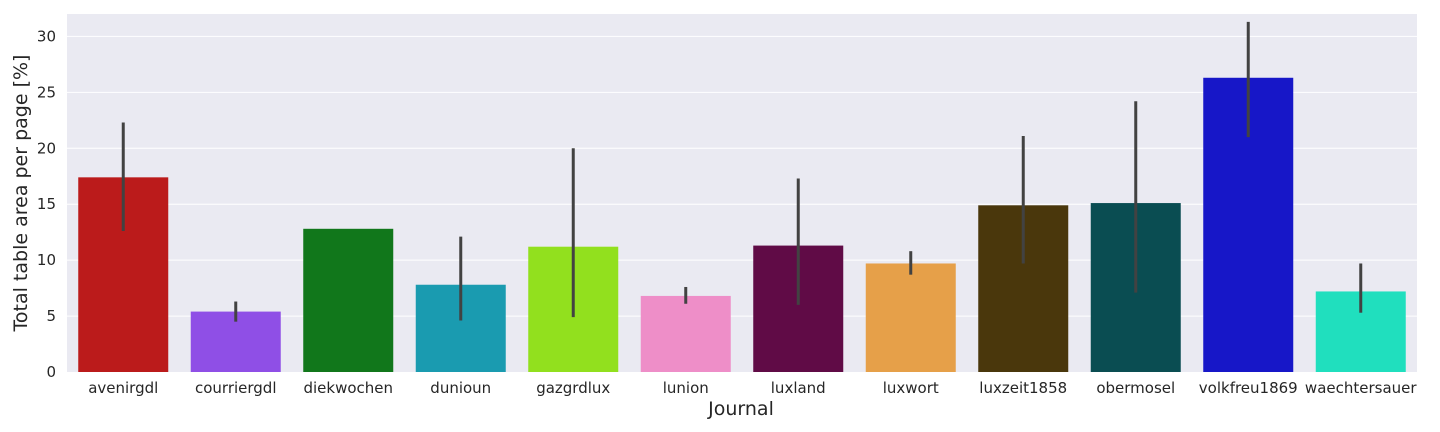 This screenshot has height=432, width=1440. What do you see at coordinates (1248, 388) in the screenshot?
I see `x-tick-label-volkfreu1869: volkfreu1869` at bounding box center [1248, 388].